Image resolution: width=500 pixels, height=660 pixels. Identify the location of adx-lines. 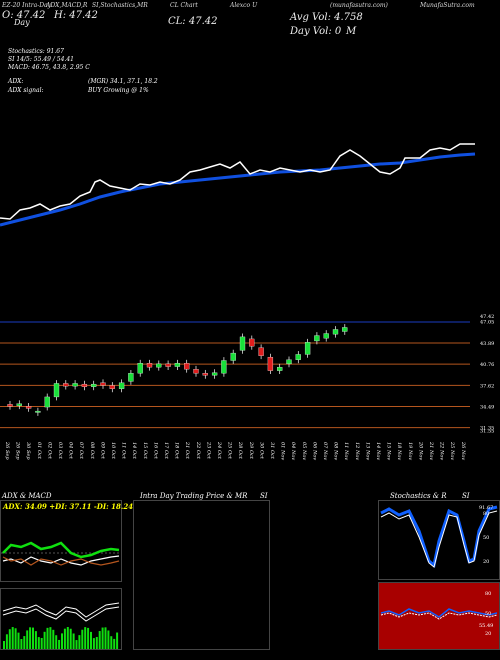
(61, 553).